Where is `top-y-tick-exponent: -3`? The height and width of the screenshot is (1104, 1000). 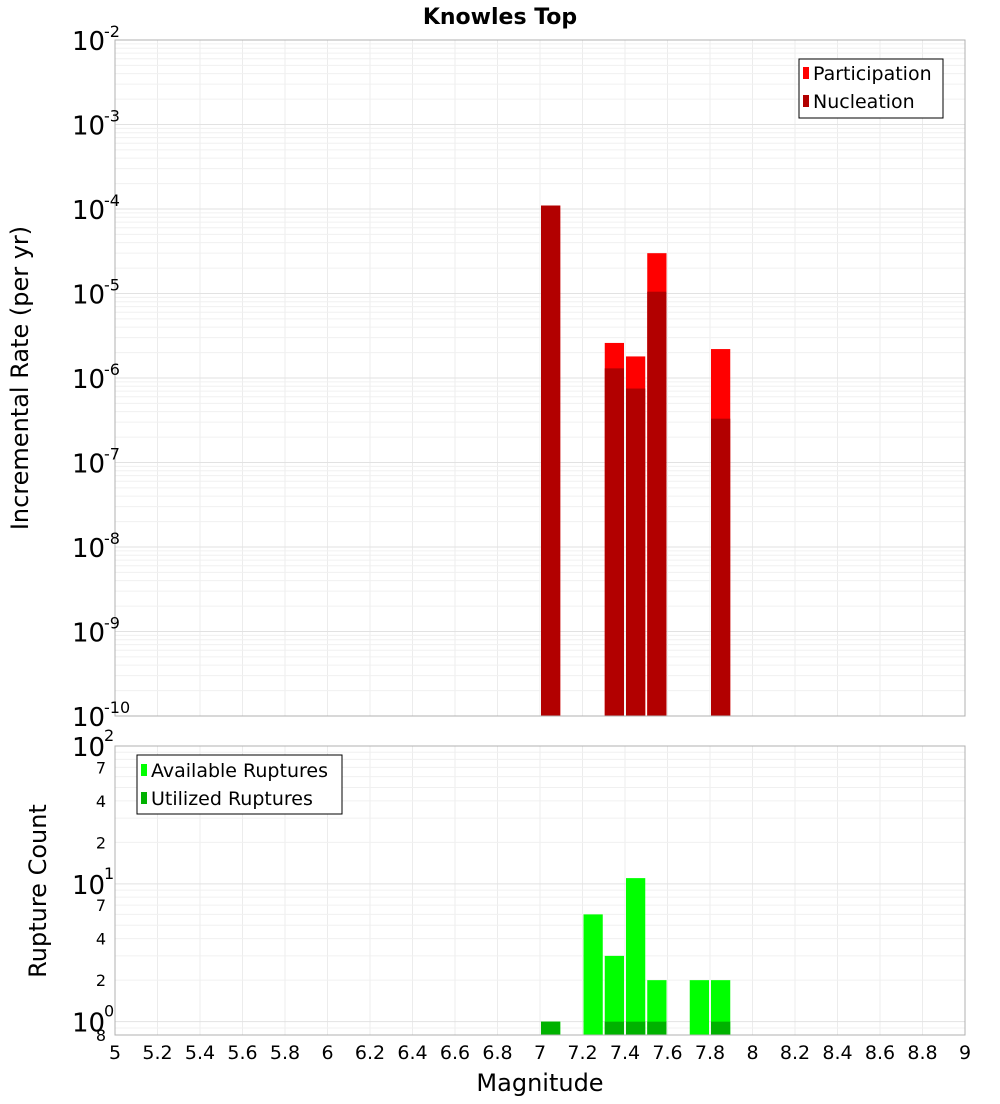 top-y-tick-exponent: -3 is located at coordinates (112, 116).